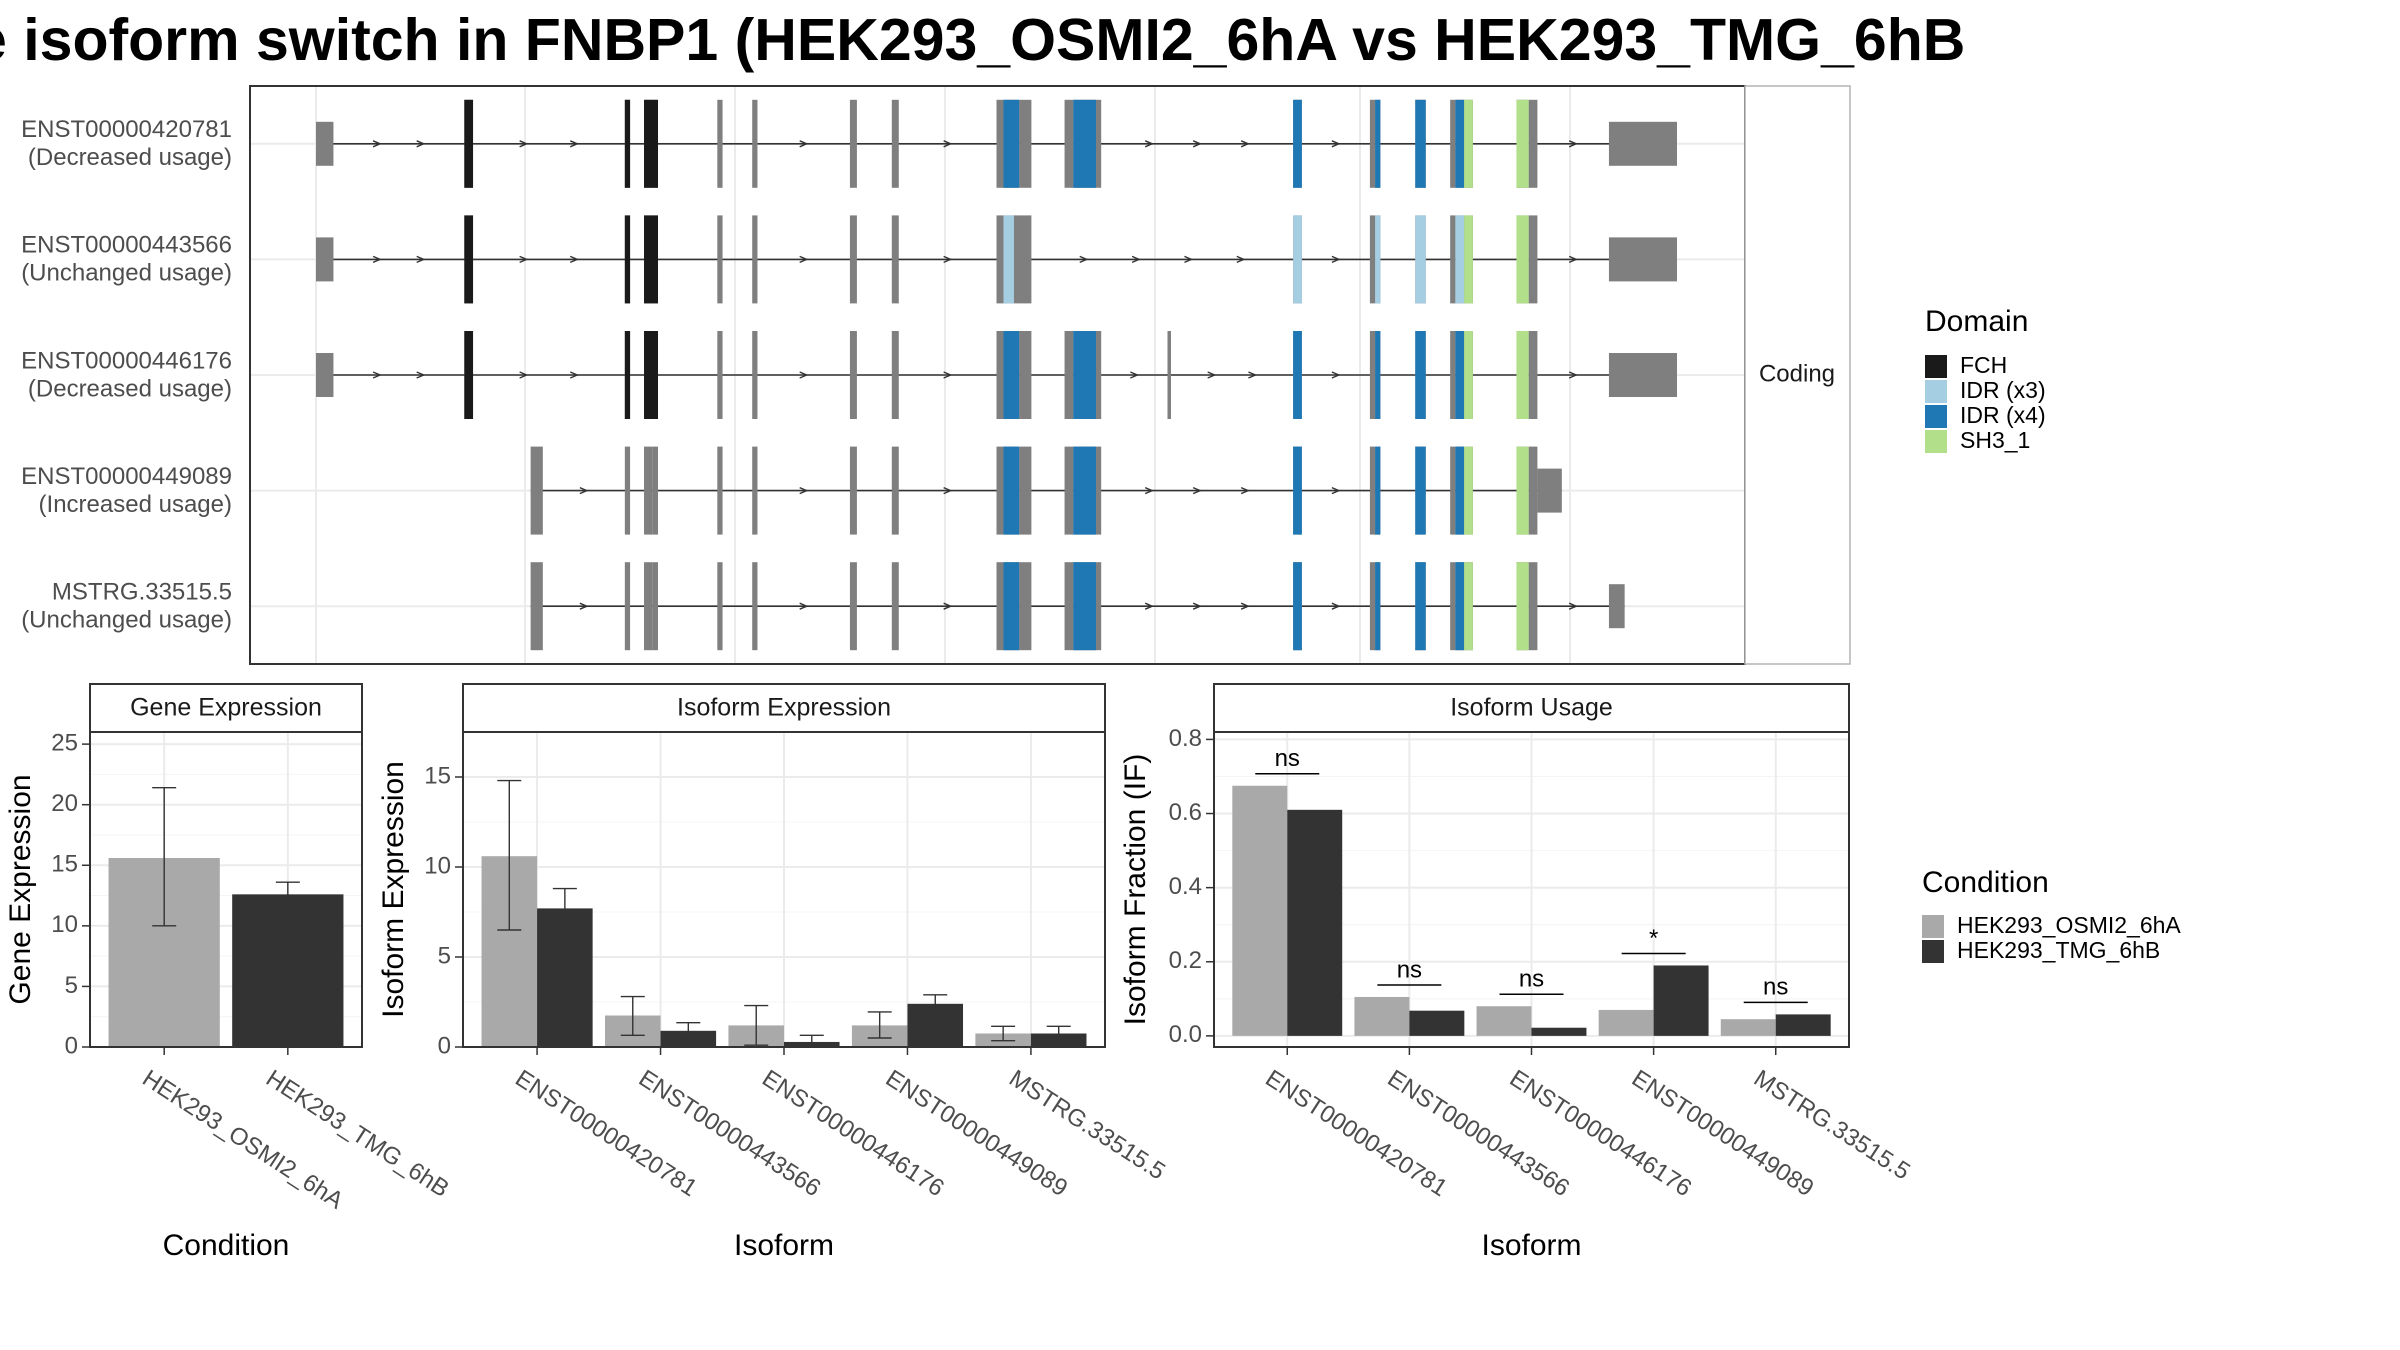 Image resolution: width=2400 pixels, height=1350 pixels. Describe the element at coordinates (226, 1245) in the screenshot. I see `x-axis-label: Condition` at that location.